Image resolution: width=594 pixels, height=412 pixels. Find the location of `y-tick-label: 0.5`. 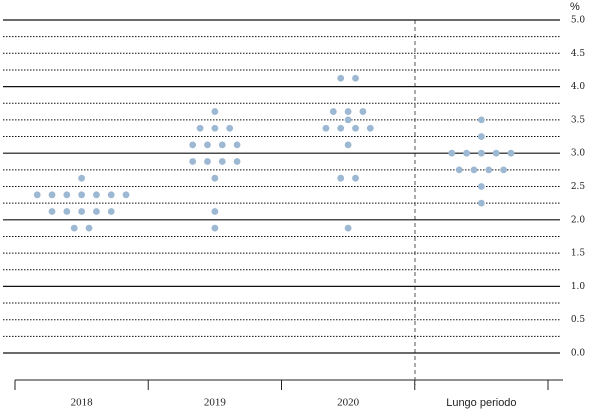

y-tick-label: 0.5 is located at coordinates (578, 320).